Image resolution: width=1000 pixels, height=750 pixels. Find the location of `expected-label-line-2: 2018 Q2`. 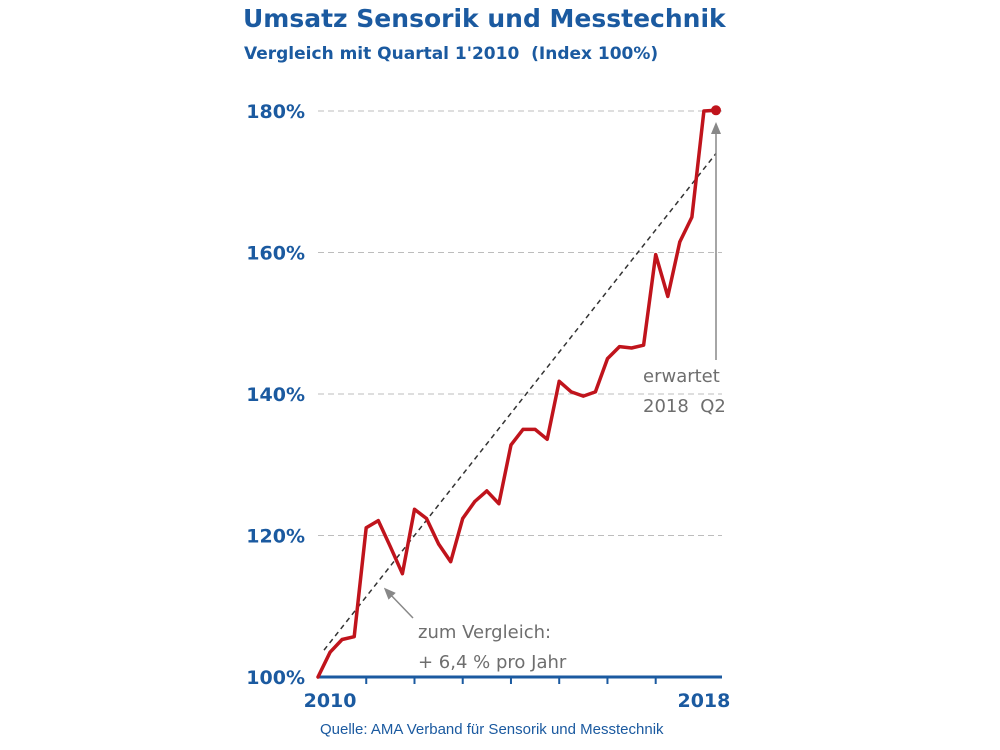

expected-label-line-2: 2018 Q2 is located at coordinates (684, 406).